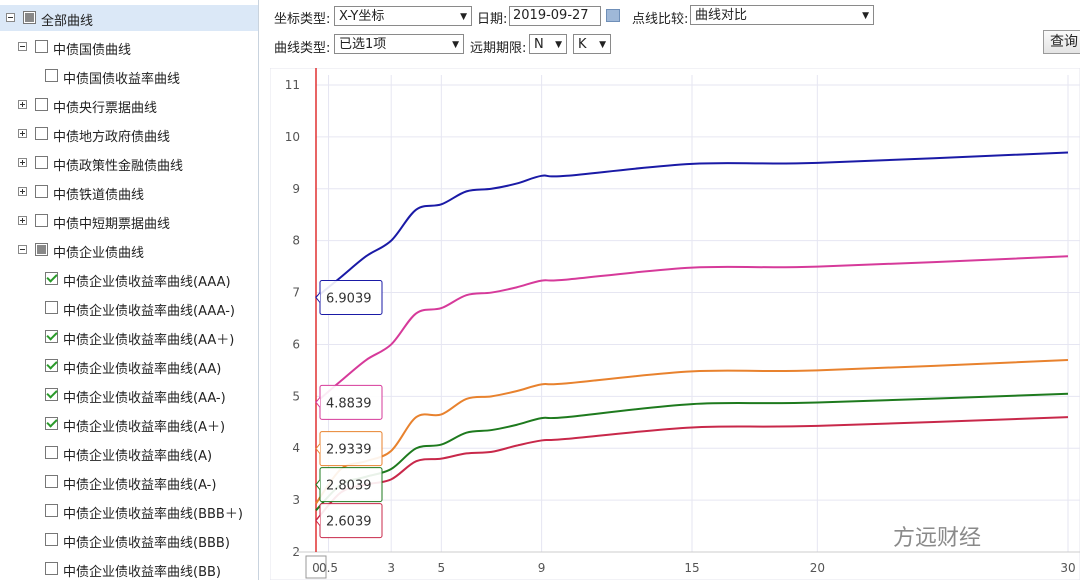 This screenshot has height=580, width=1080. Describe the element at coordinates (153, 514) in the screenshot. I see `tree-label: 中债企业债收益率曲线(BBB＋)` at that location.